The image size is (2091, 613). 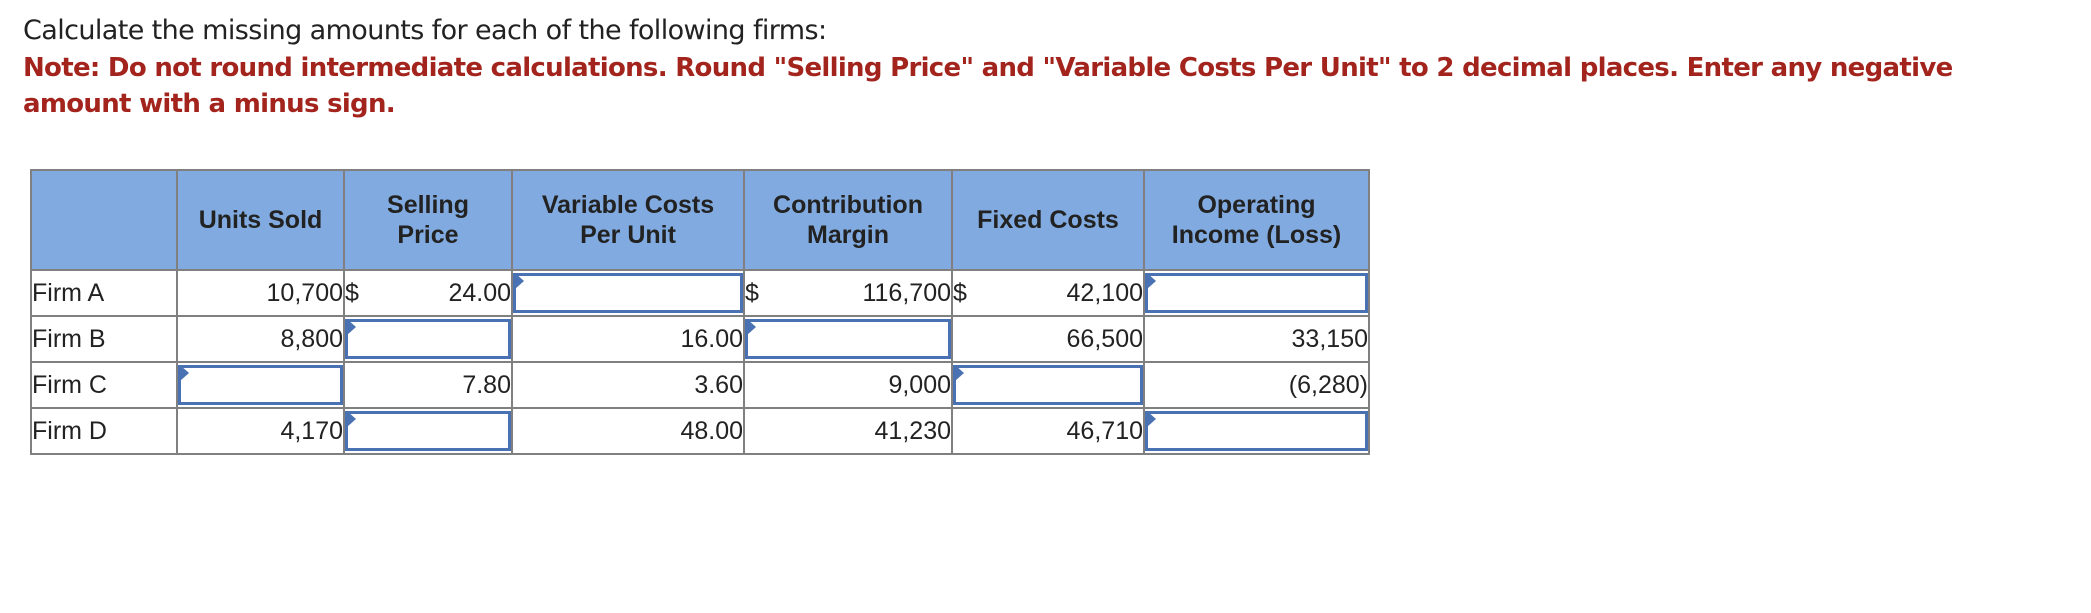 I want to click on fixed-costs-value: $42,100, so click(x=1048, y=293).